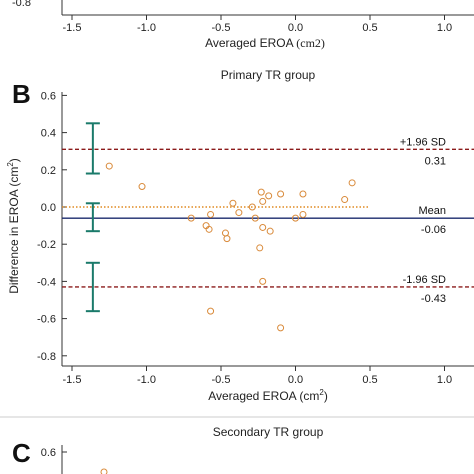 Image resolution: width=474 pixels, height=474 pixels. I want to click on panel-b-y-tick-label: 0.0, so click(48, 208).